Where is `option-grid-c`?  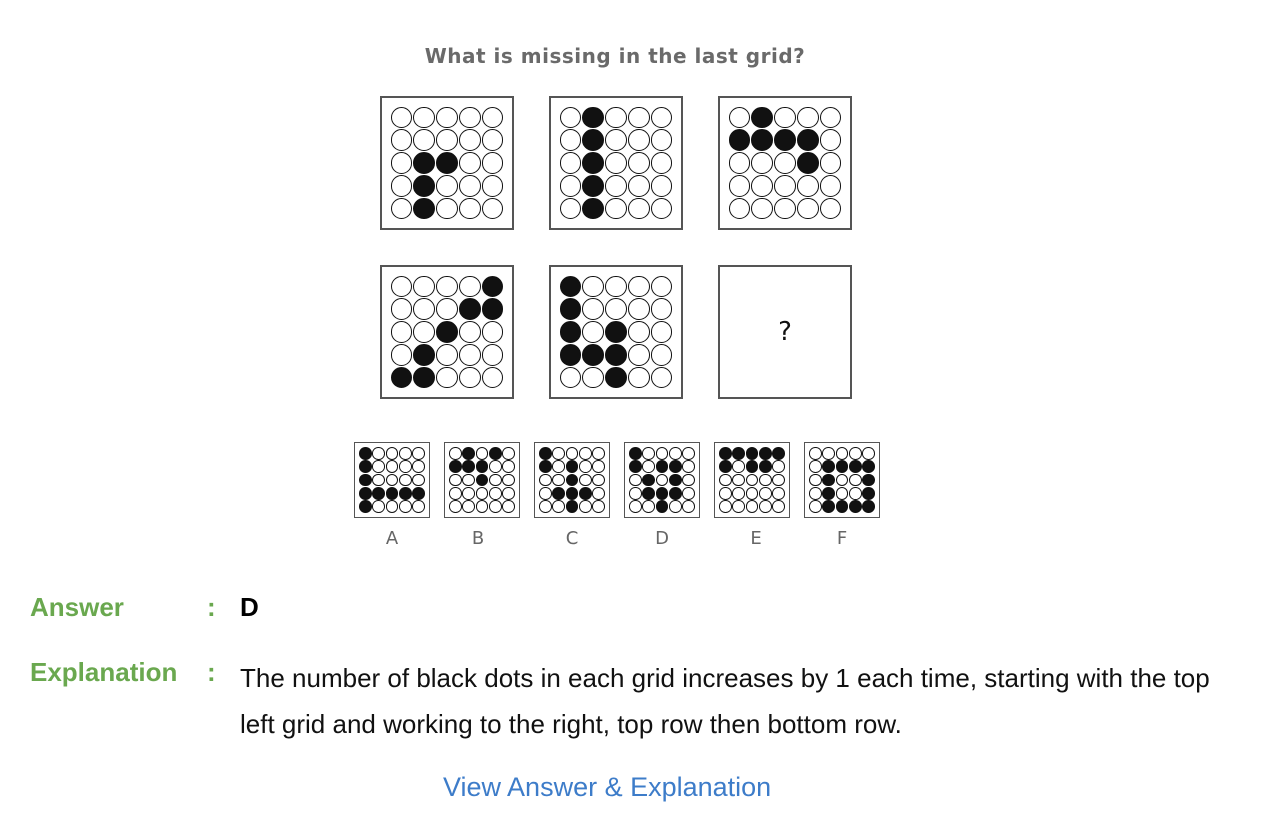
option-grid-c is located at coordinates (572, 480).